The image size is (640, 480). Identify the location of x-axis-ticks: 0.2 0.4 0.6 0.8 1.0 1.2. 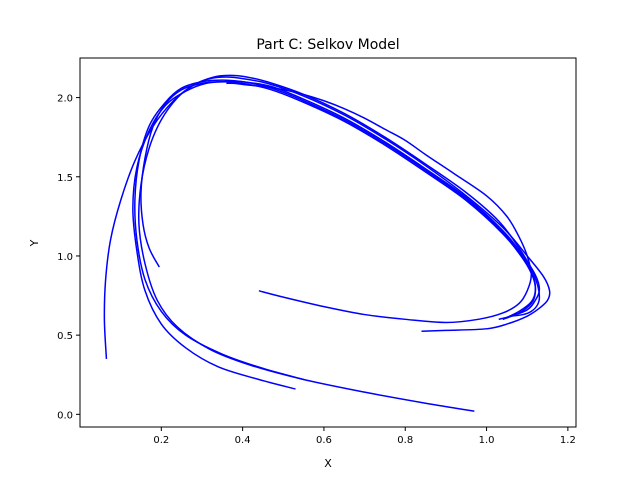
(364, 436).